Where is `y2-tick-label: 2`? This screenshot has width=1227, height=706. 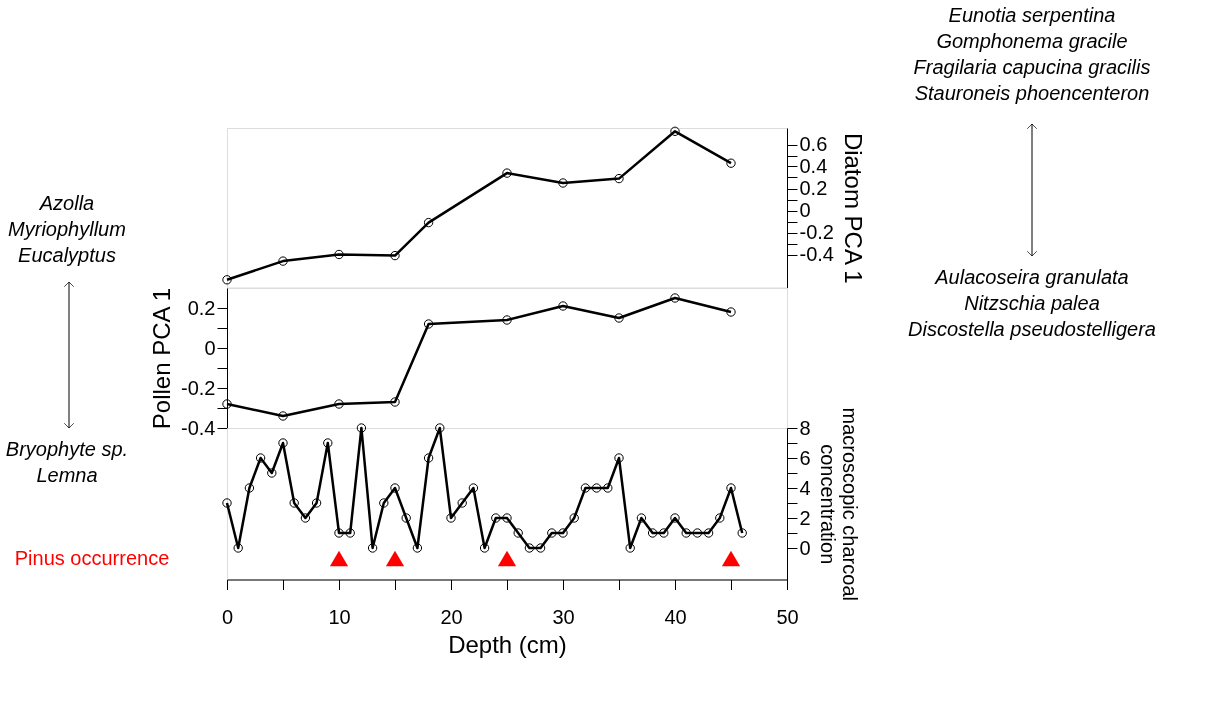
y2-tick-label: 2 is located at coordinates (805, 517).